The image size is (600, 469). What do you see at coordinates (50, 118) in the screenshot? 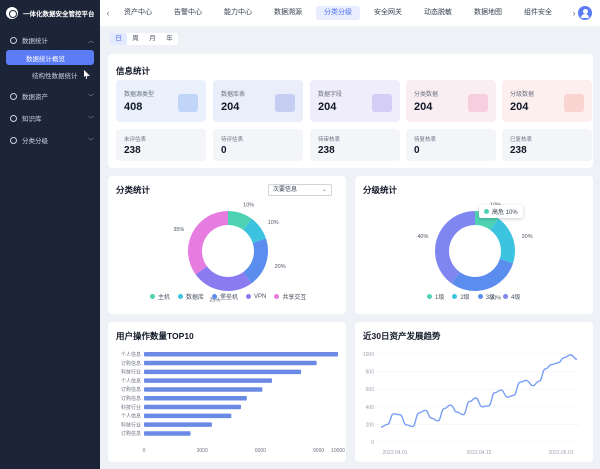
I see `sidebar-group-knowledge: 知识库 ﹀` at bounding box center [50, 118].